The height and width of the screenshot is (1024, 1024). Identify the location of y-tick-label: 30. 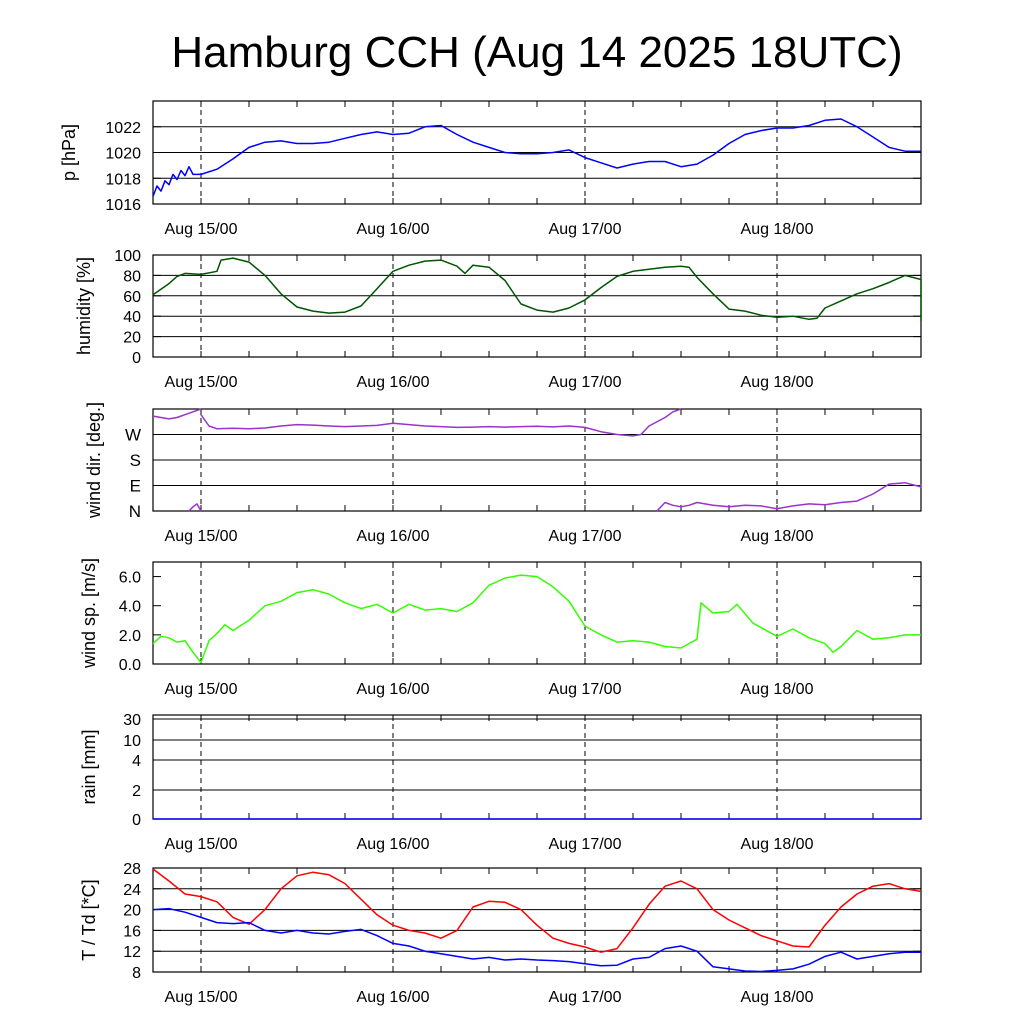
(132, 720).